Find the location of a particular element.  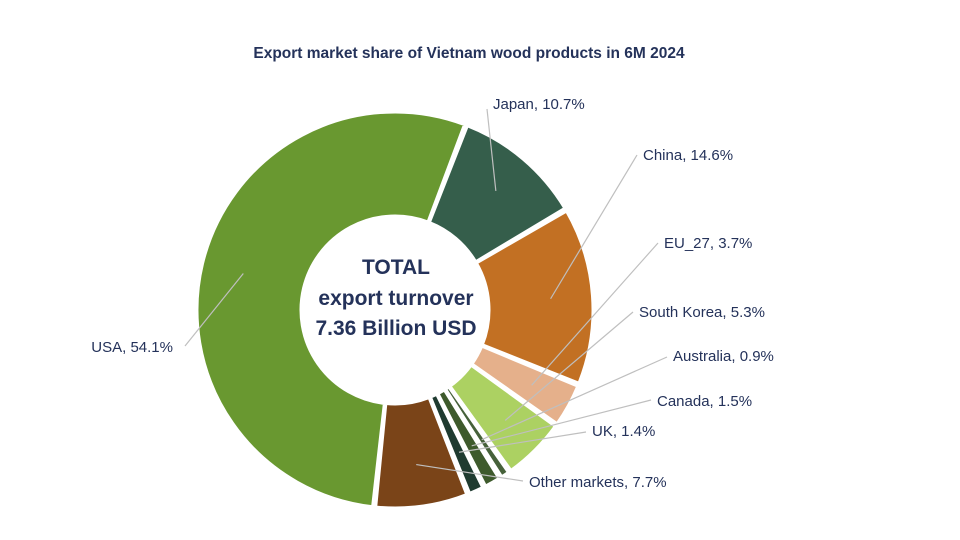

slice-label: Other markets, 7.7% is located at coordinates (598, 482).